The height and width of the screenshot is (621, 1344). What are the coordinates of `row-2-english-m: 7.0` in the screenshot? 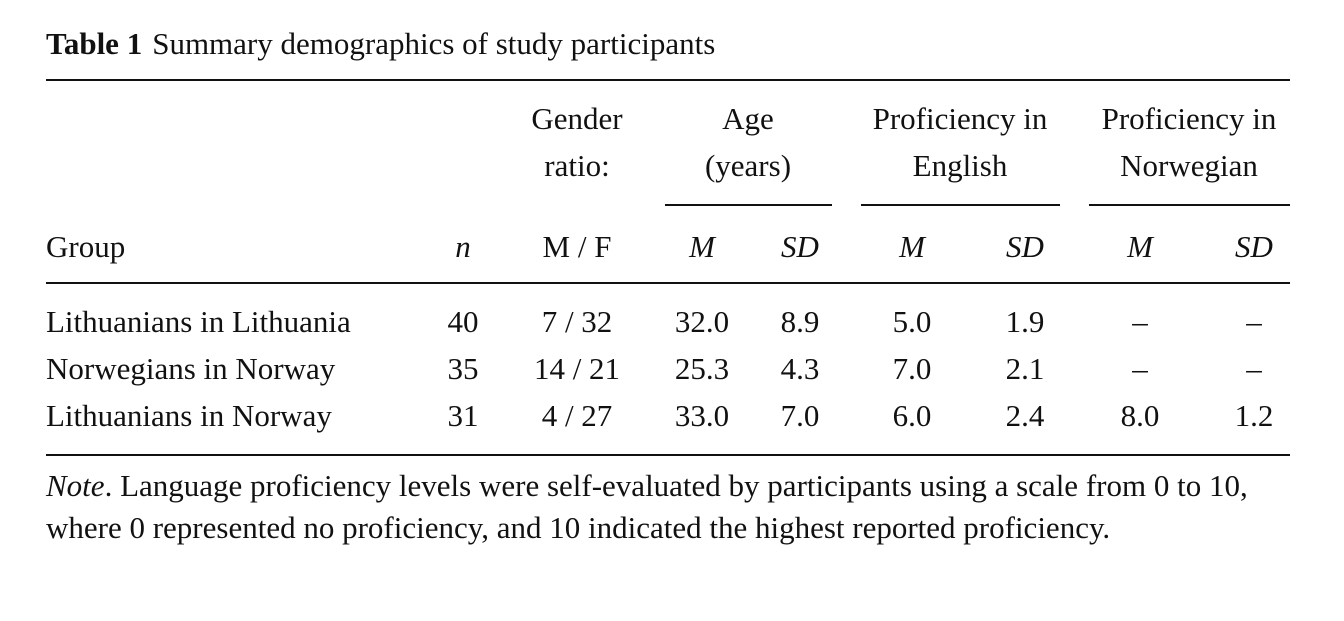 It's located at (912, 368).